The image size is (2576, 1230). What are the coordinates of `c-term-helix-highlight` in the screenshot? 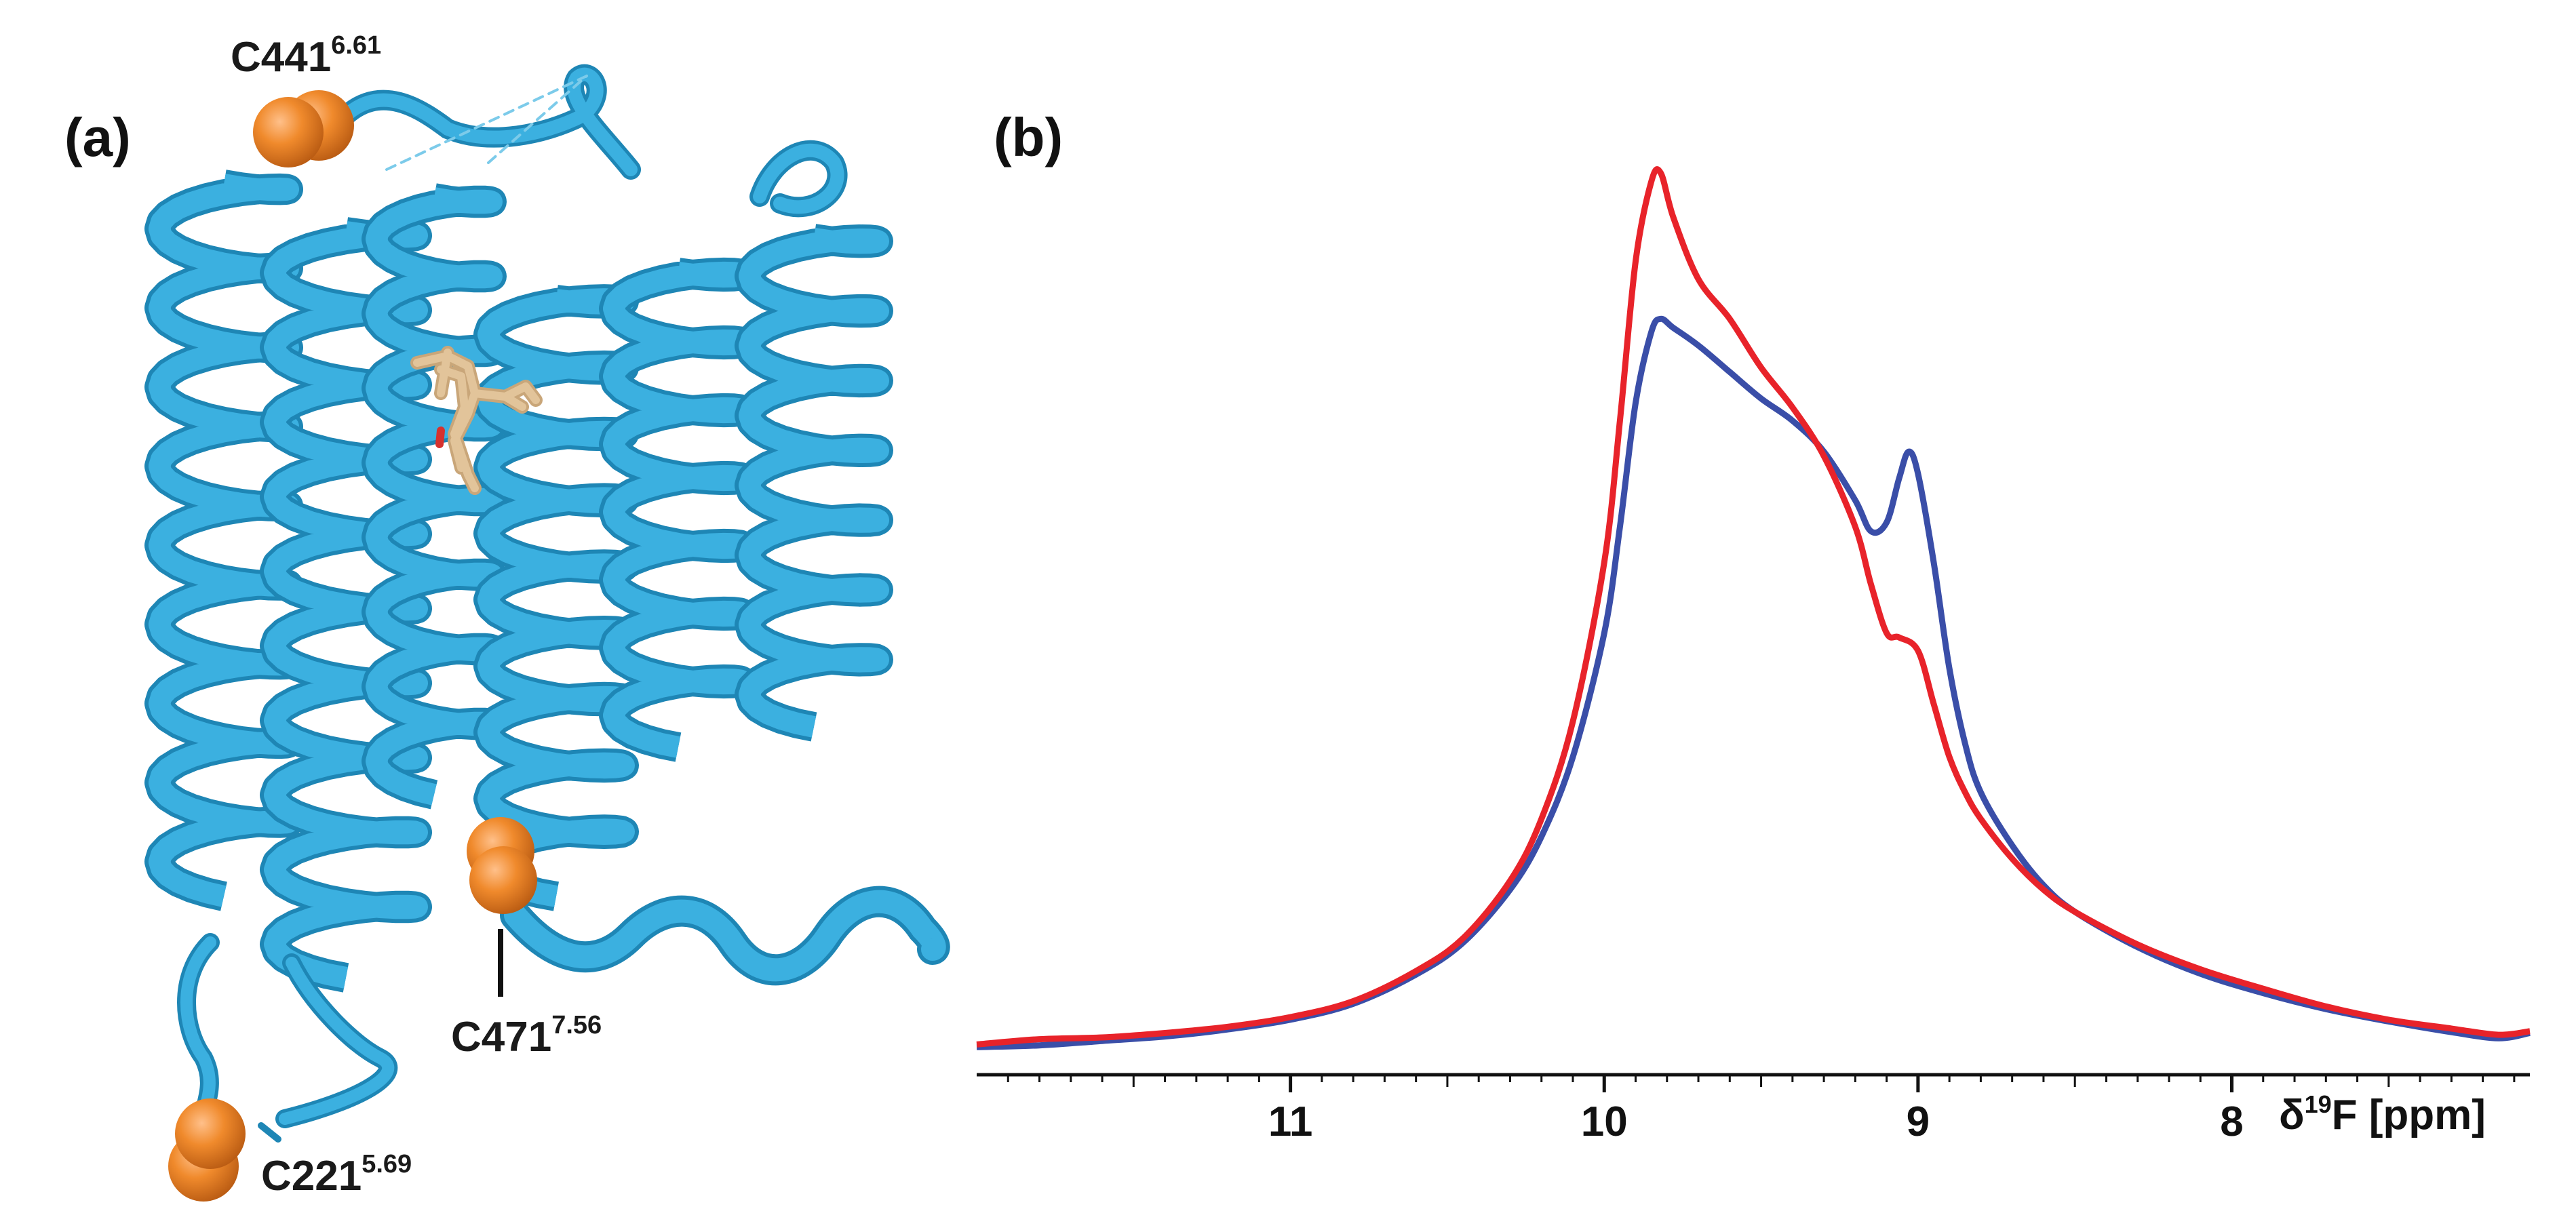 It's located at (725, 936).